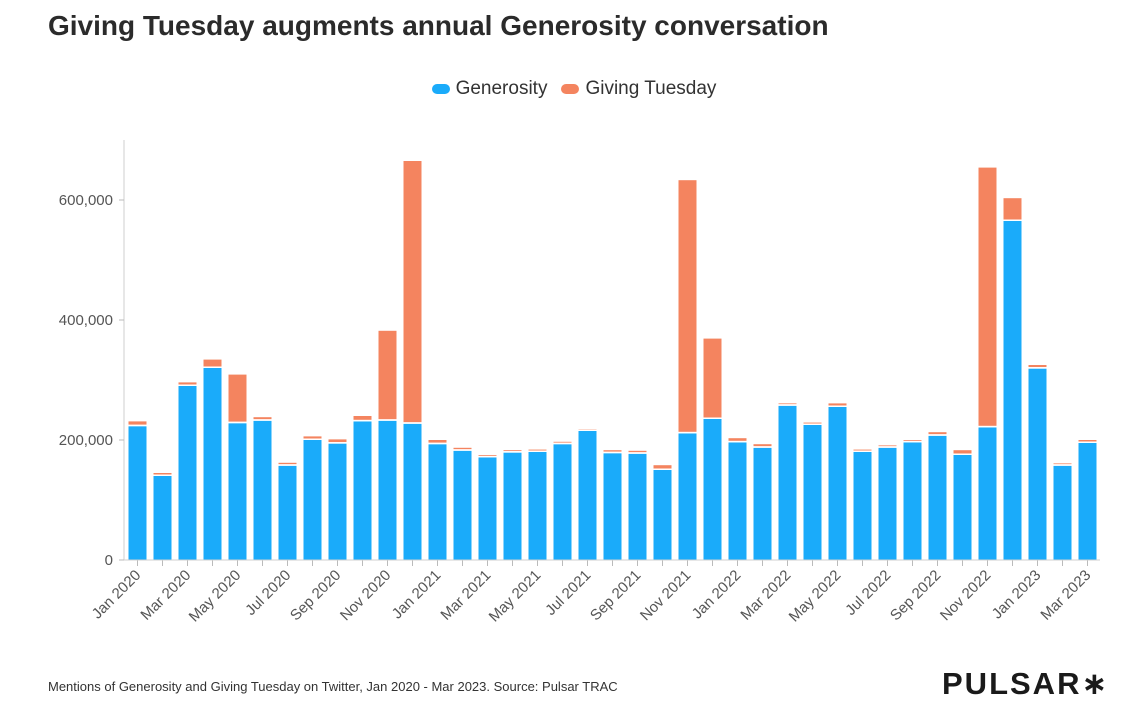 Image resolution: width=1148 pixels, height=715 pixels. What do you see at coordinates (515, 596) in the screenshot?
I see `x-tick-label: May 2021` at bounding box center [515, 596].